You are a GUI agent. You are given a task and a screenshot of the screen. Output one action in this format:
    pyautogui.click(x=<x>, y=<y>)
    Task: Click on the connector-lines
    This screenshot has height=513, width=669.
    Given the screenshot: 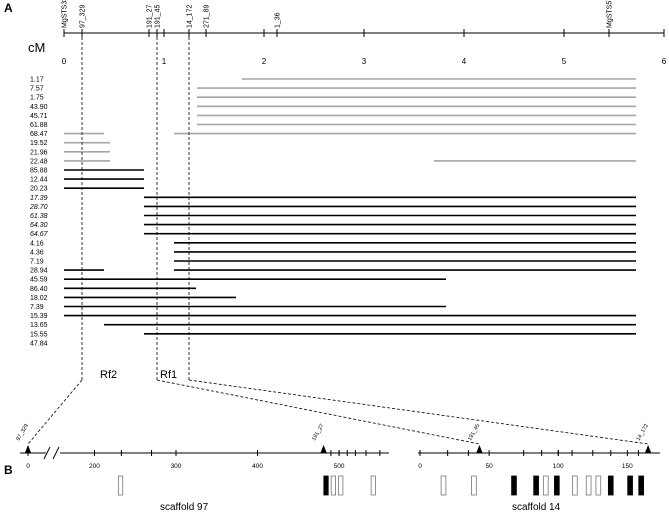 What is the action you would take?
    pyautogui.click(x=338, y=412)
    